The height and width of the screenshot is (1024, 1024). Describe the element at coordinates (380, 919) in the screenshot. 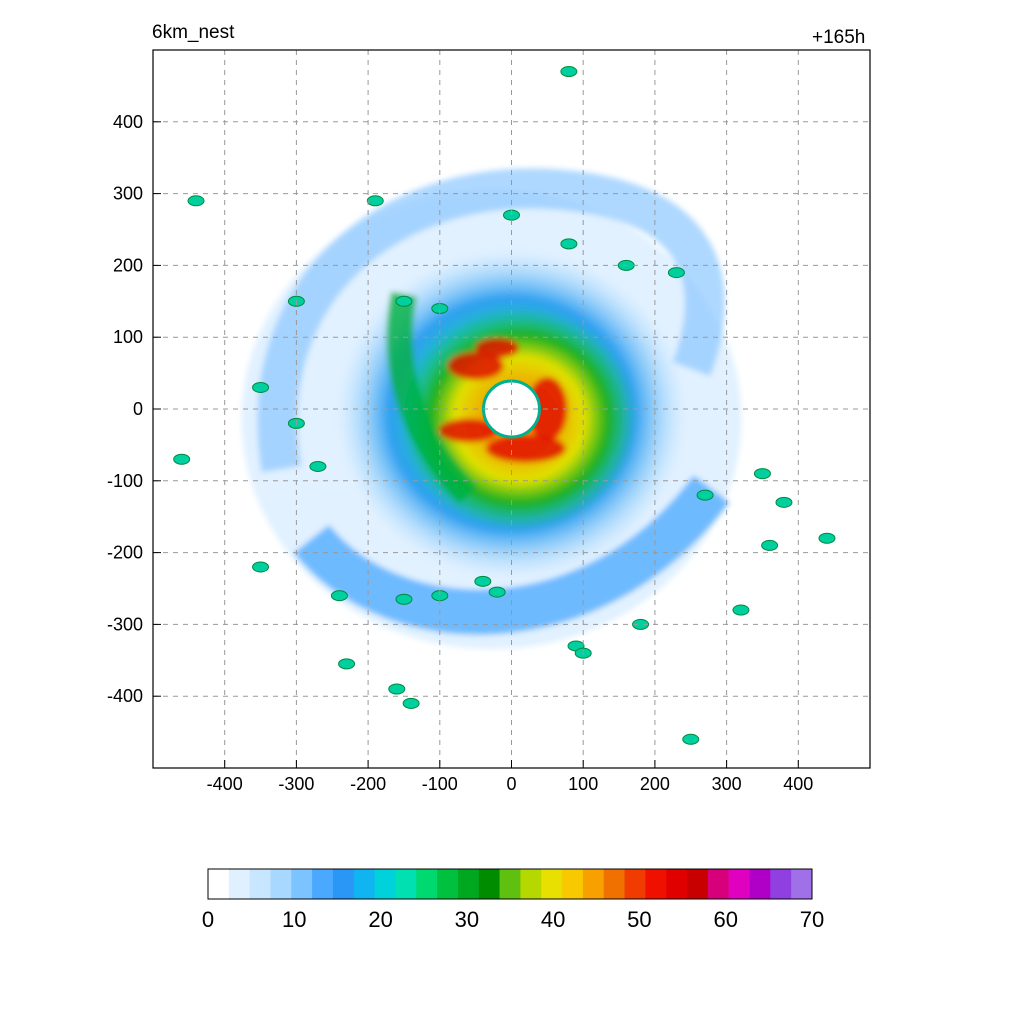

I see `colorbar-tick-label: 20` at that location.